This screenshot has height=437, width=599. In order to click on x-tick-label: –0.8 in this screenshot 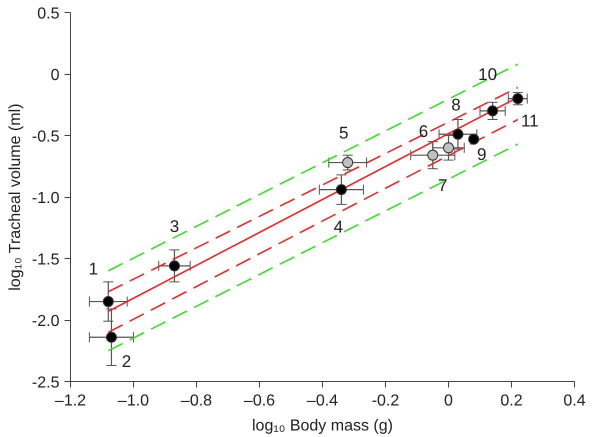, I will do `click(196, 401)`.